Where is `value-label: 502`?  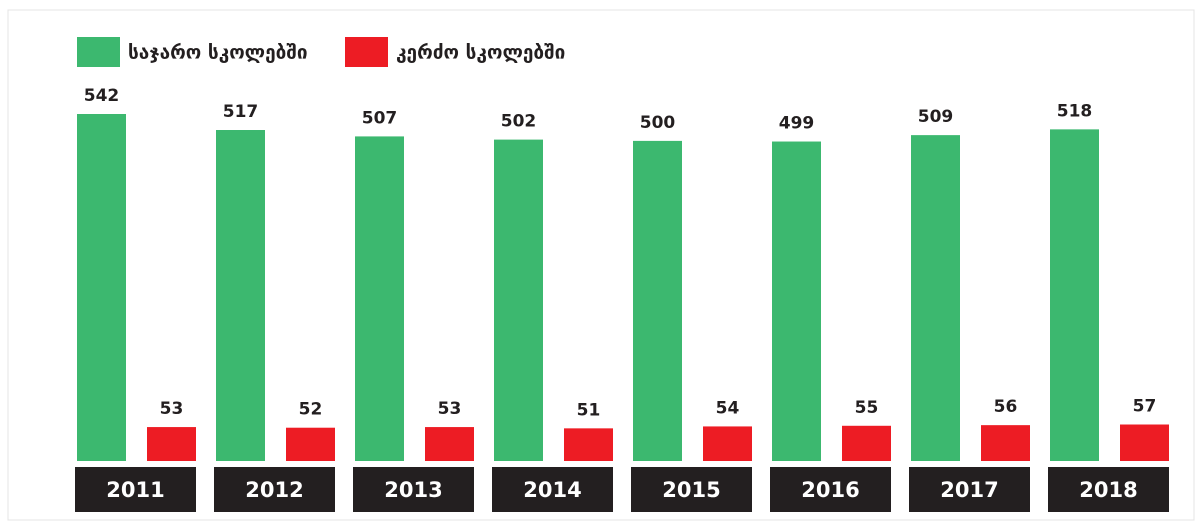 value-label: 502 is located at coordinates (519, 122).